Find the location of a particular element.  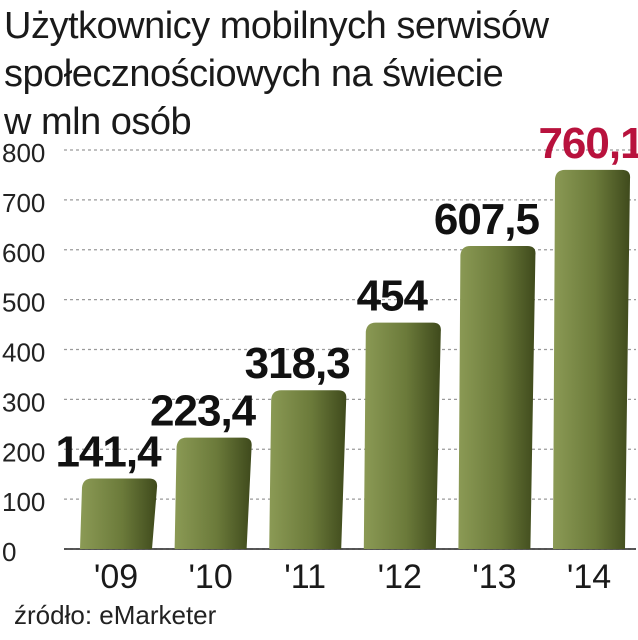

title-line-3: w mln osób is located at coordinates (98, 122).